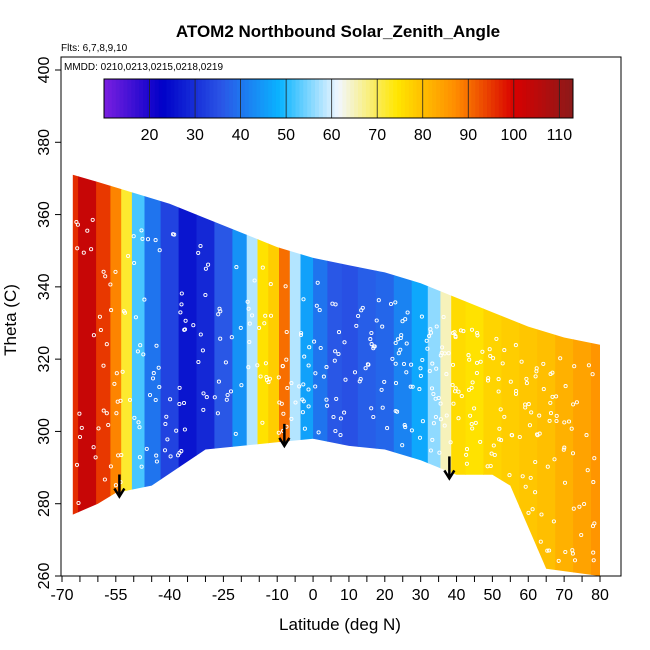 Image resolution: width=650 pixels, height=650 pixels. What do you see at coordinates (241, 135) in the screenshot?
I see `colorbar-tick-label: 40` at bounding box center [241, 135].